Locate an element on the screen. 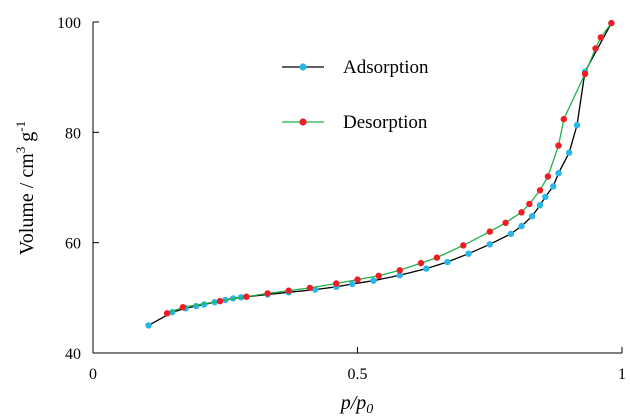  legend-marker-desorption is located at coordinates (303, 122).